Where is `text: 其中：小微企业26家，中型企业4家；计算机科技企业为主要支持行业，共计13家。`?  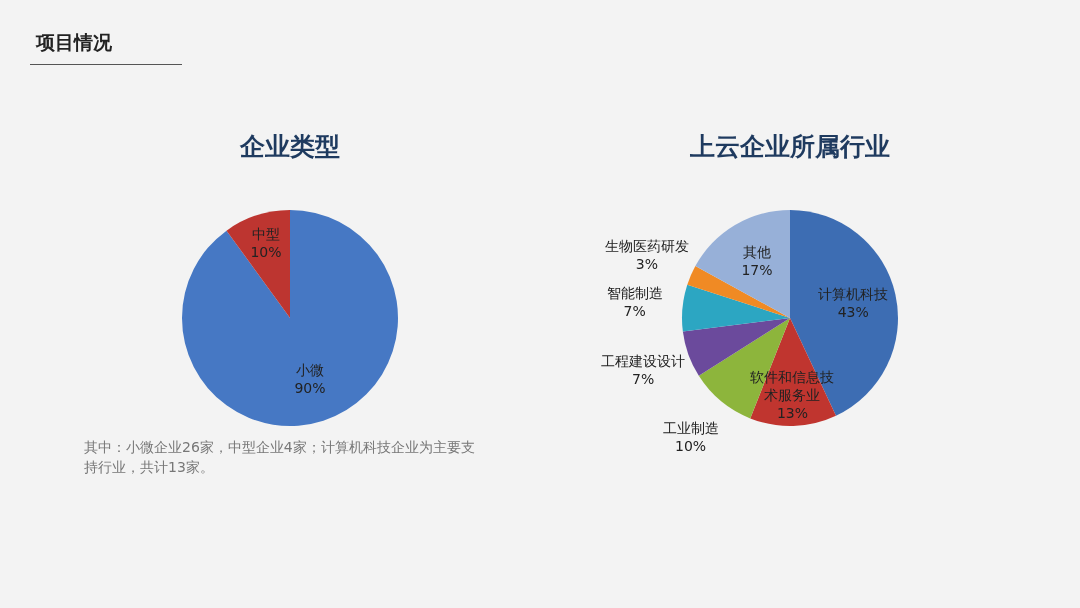
text: 其中：小微企业26家，中型企业4家；计算机科技企业为主要支持行业，共计13家。 is located at coordinates (280, 457).